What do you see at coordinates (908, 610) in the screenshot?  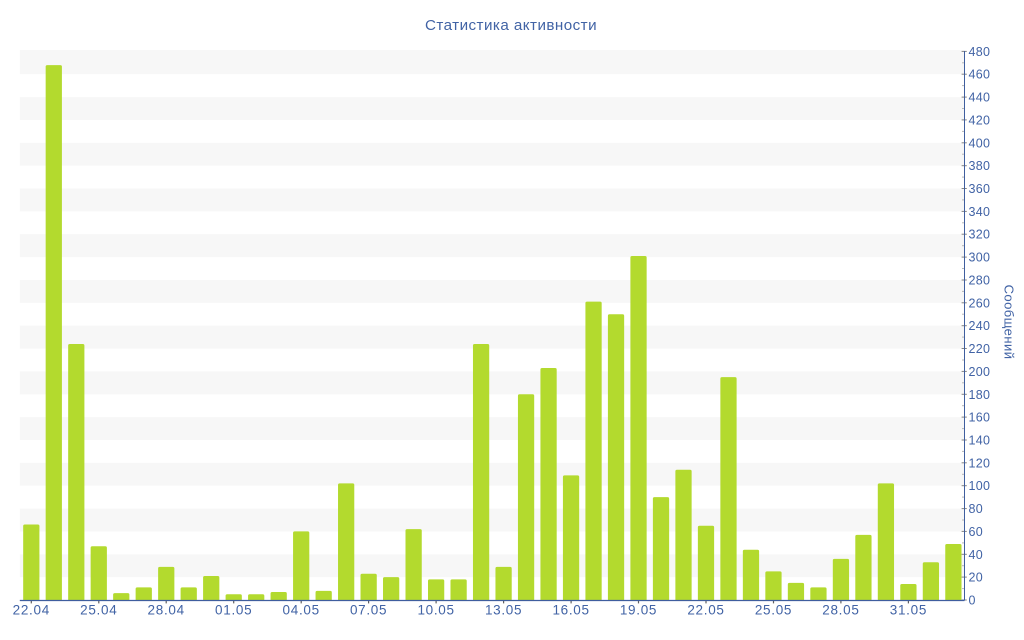 I see `svg-text: 31.05` at bounding box center [908, 610].